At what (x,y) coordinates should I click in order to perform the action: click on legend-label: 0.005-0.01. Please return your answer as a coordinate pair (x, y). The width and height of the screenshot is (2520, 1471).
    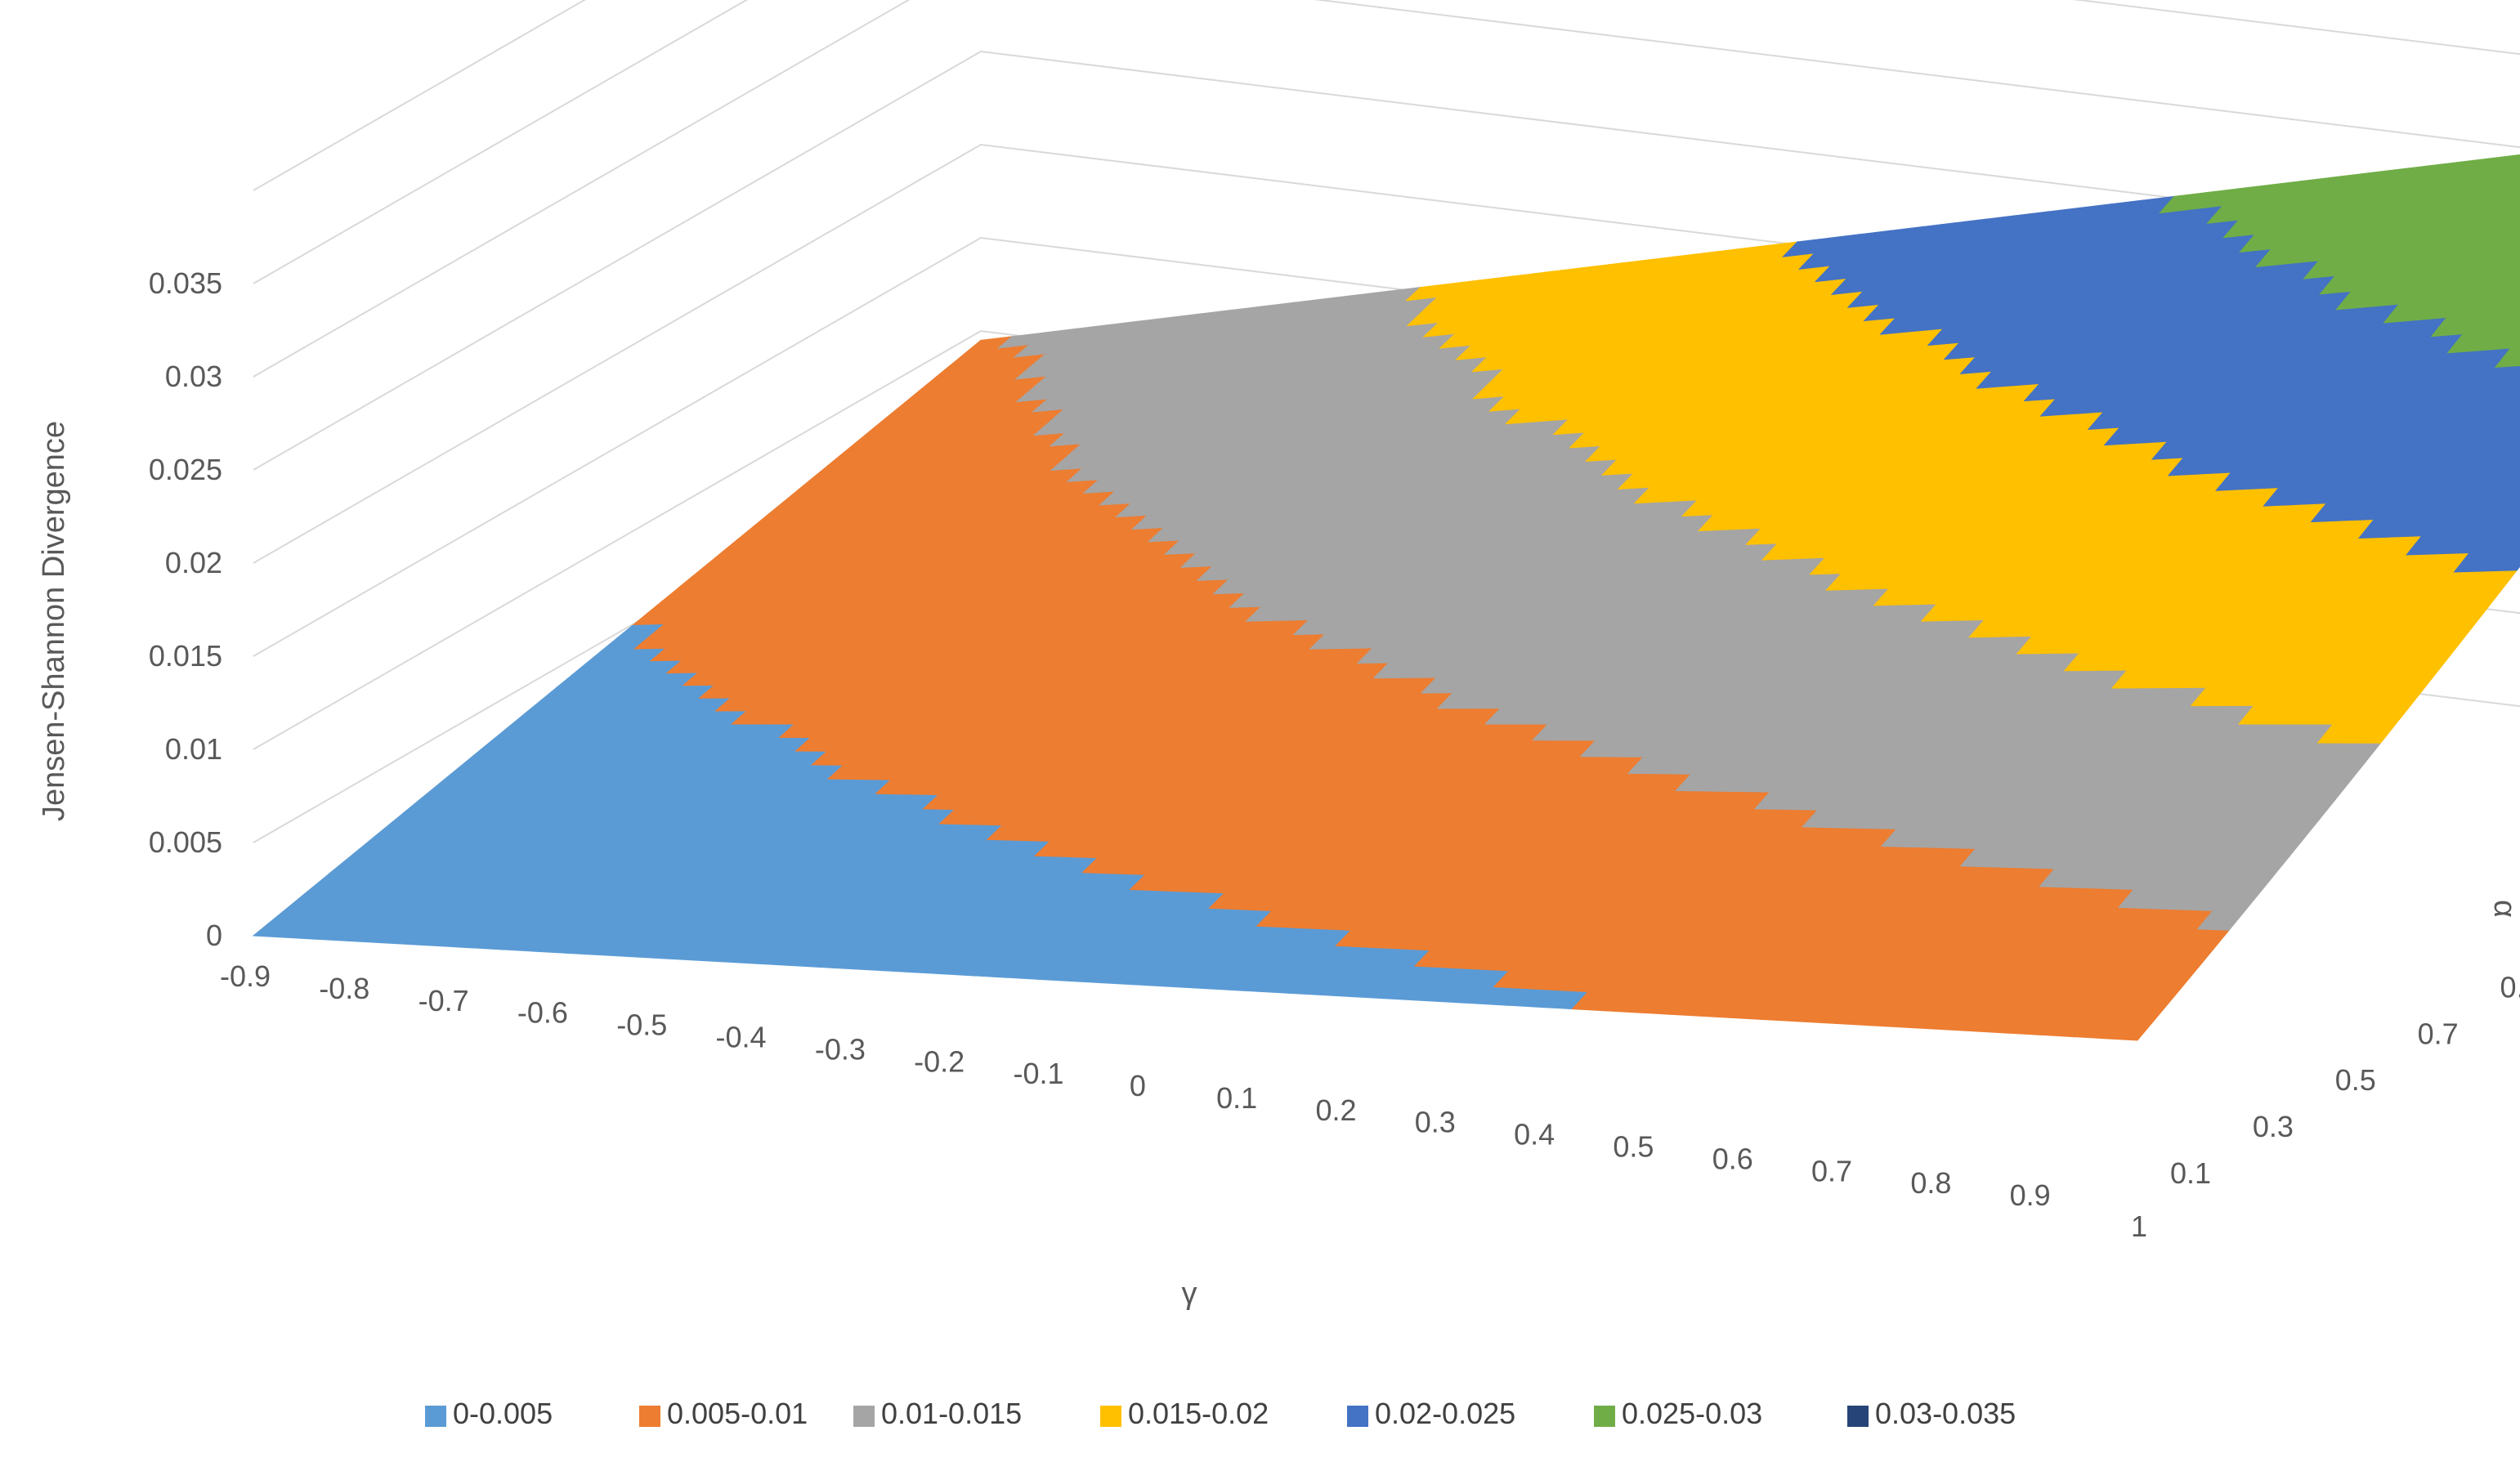
    Looking at the image, I should click on (738, 1413).